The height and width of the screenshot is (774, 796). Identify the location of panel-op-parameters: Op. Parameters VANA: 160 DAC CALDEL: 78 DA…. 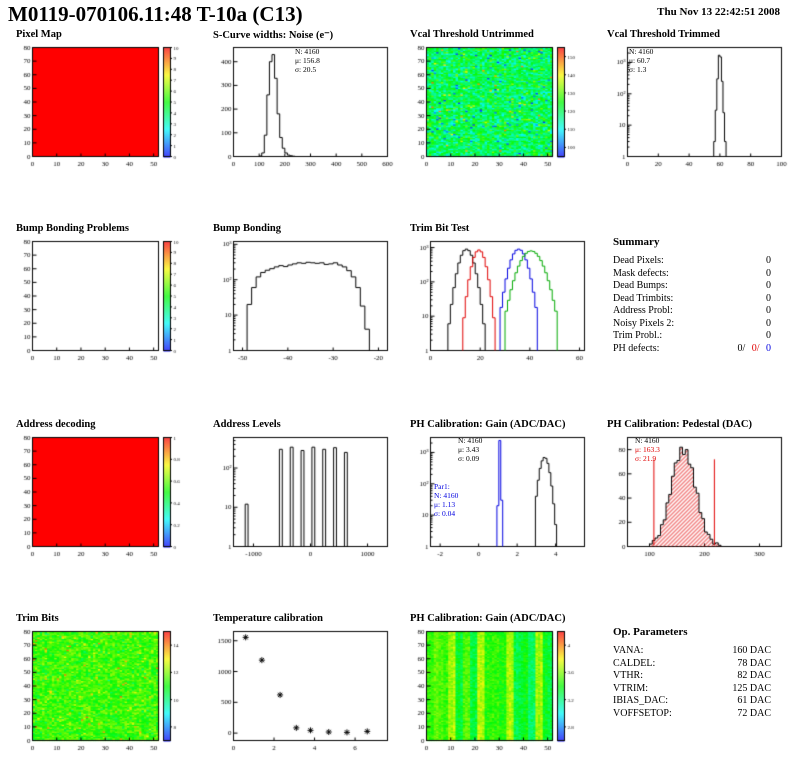
(695, 693).